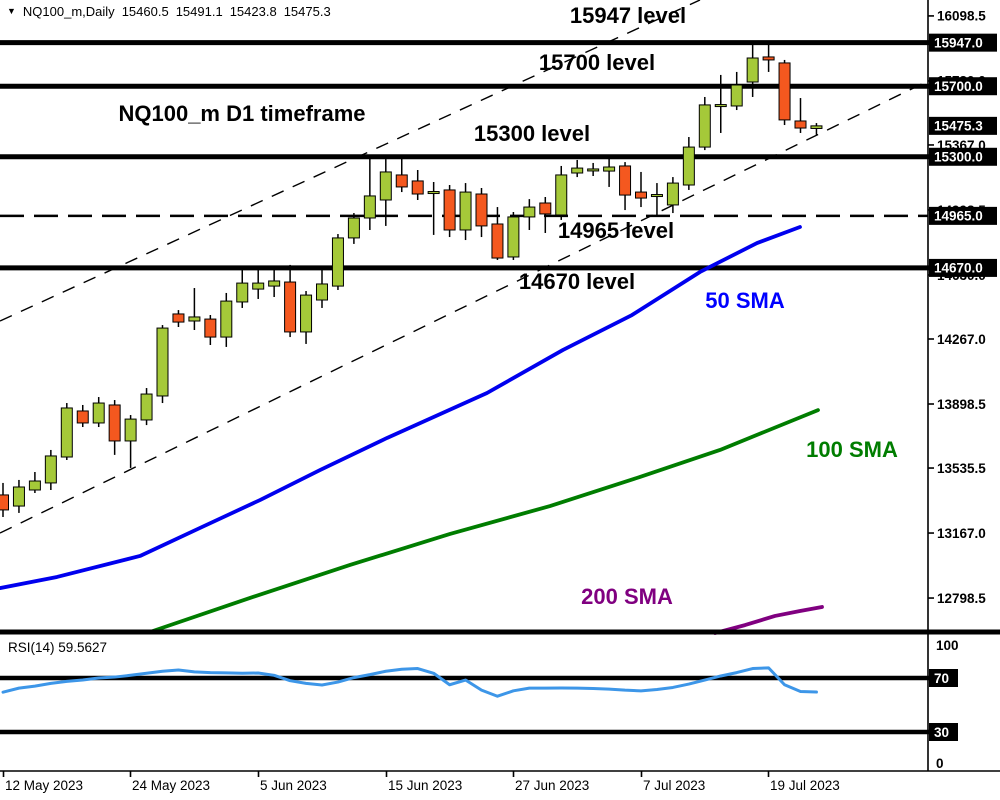 The width and height of the screenshot is (1000, 800). What do you see at coordinates (768, 620) in the screenshot?
I see `sma-200-line` at bounding box center [768, 620].